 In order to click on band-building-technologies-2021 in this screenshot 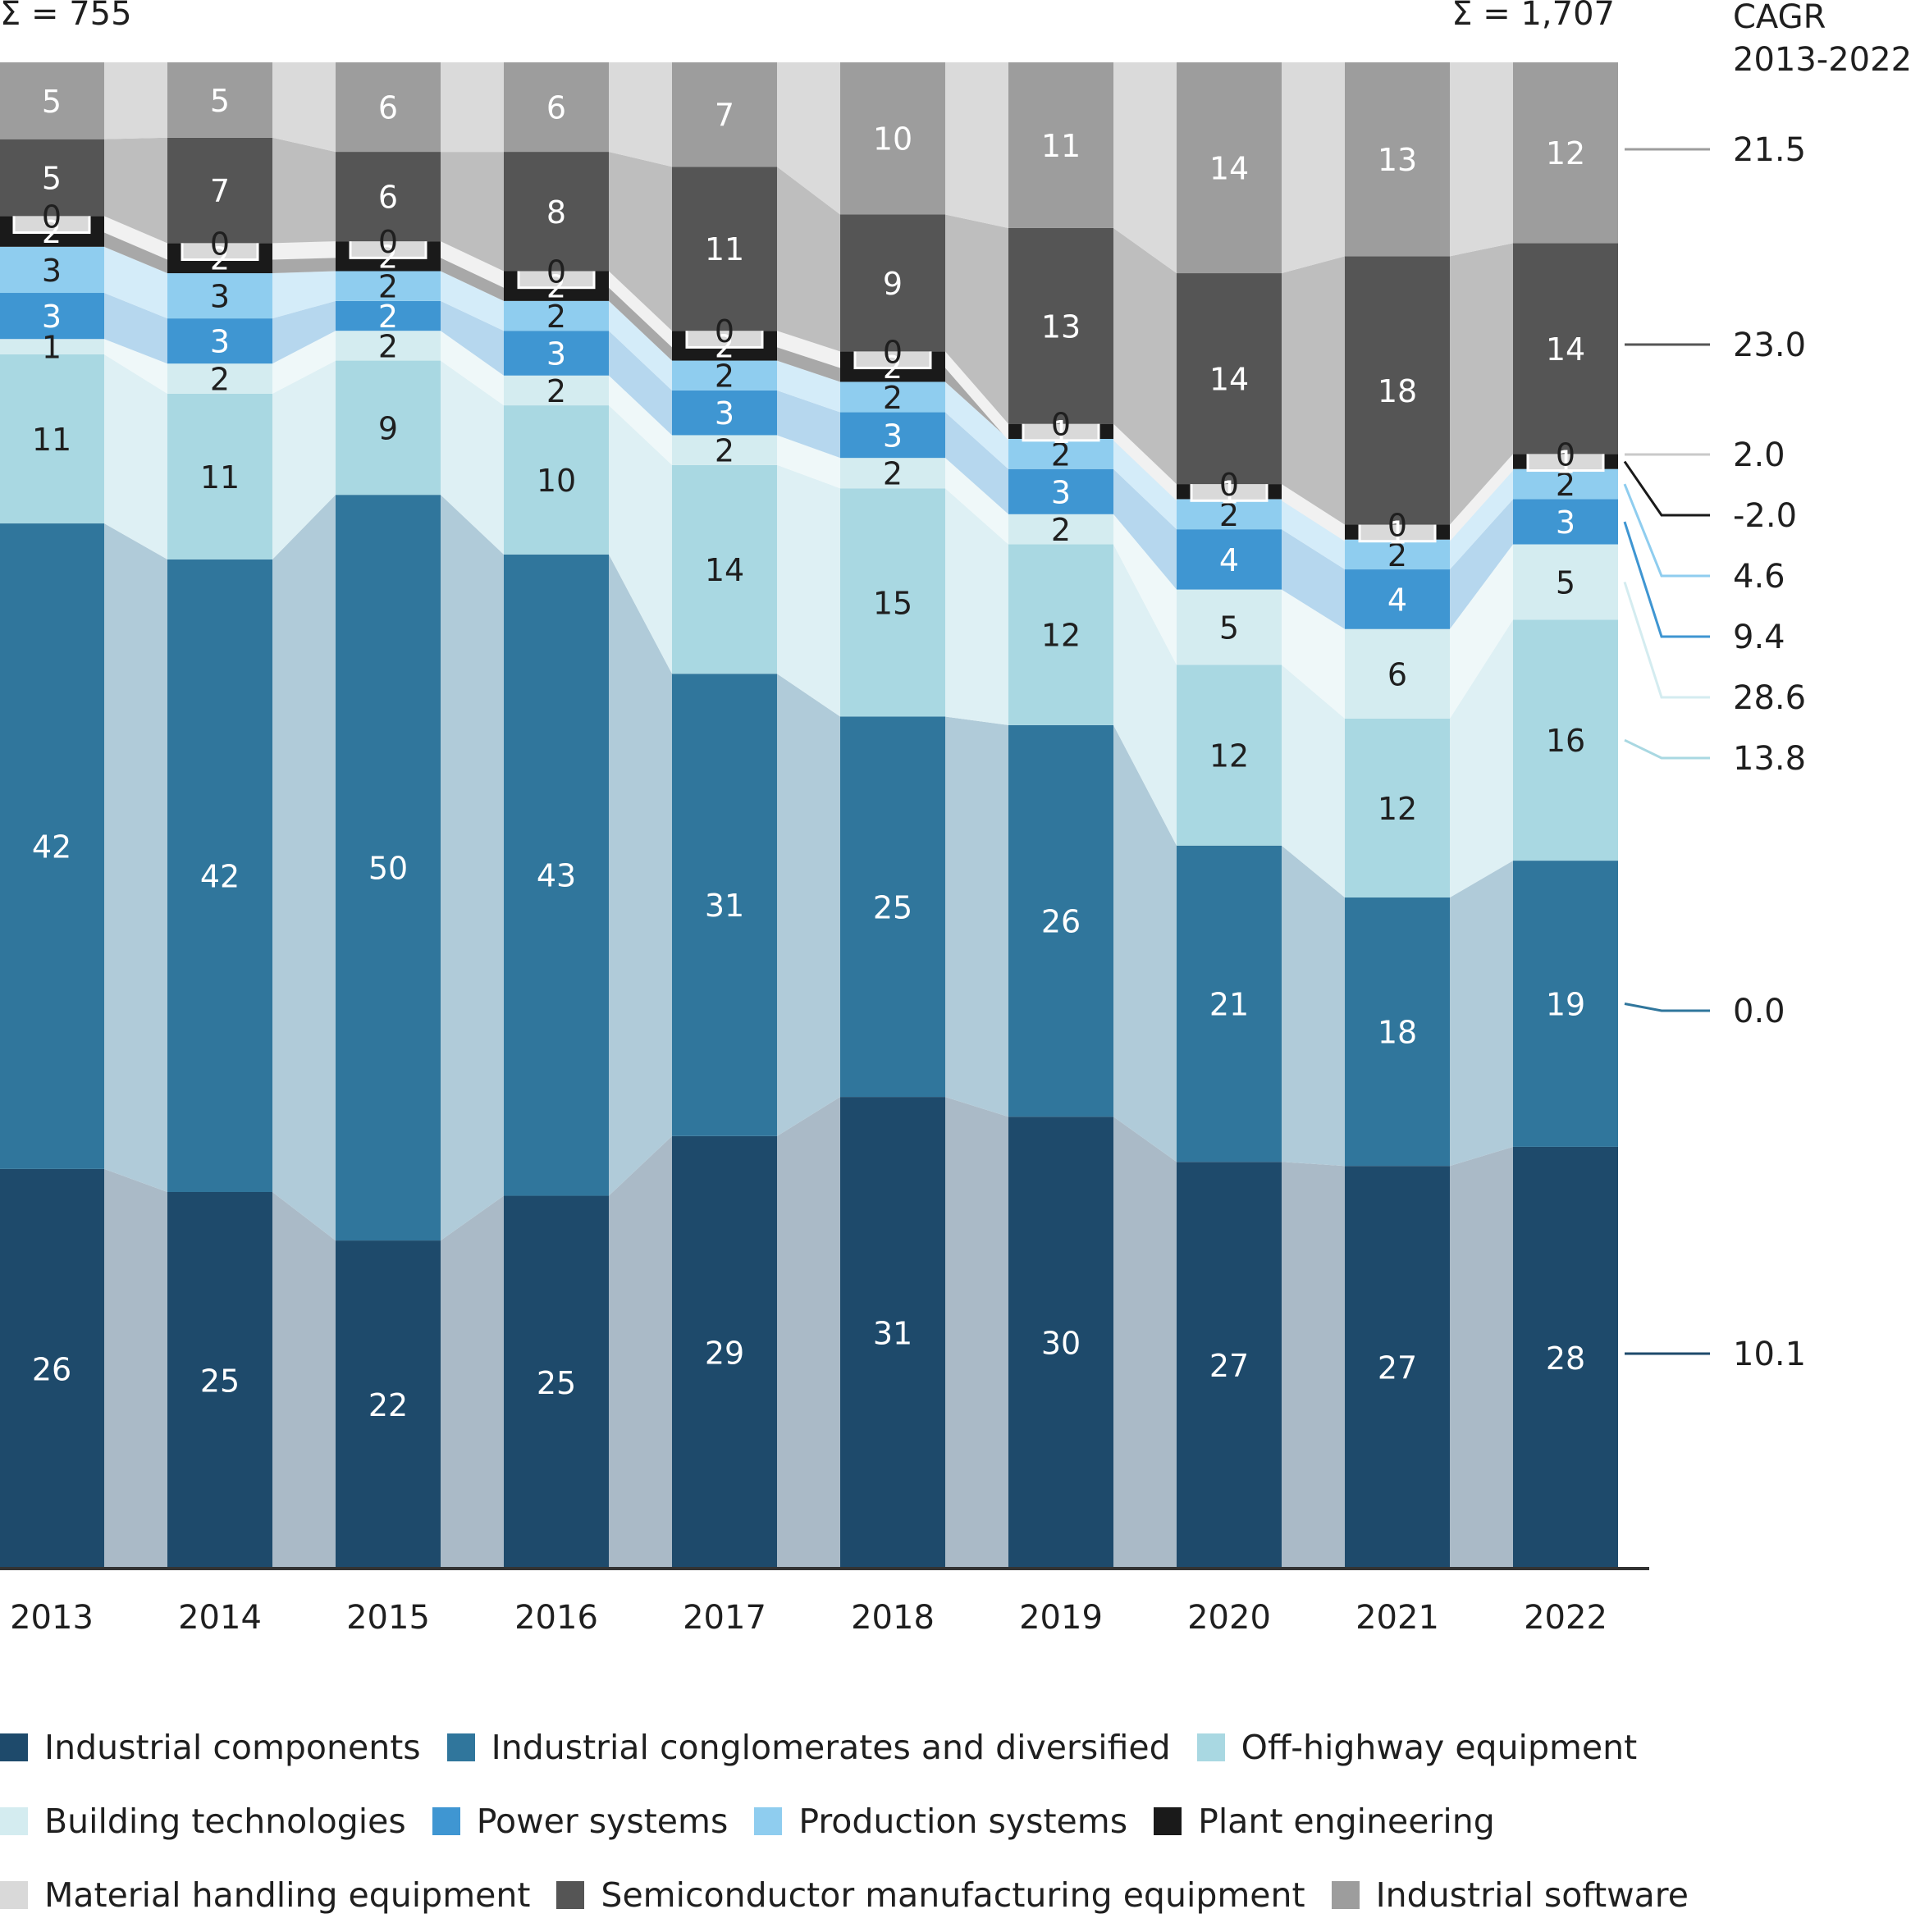, I will do `click(1481, 632)`.